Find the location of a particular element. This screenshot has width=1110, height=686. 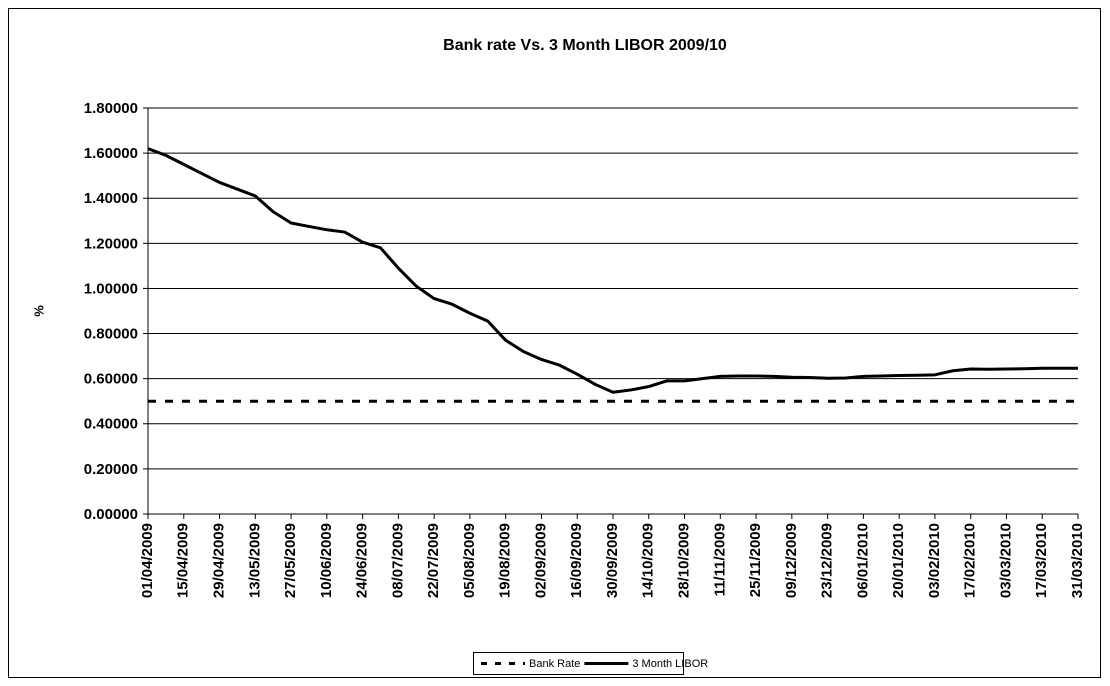

y-tick-label: 0.80000 is located at coordinates (111, 334).